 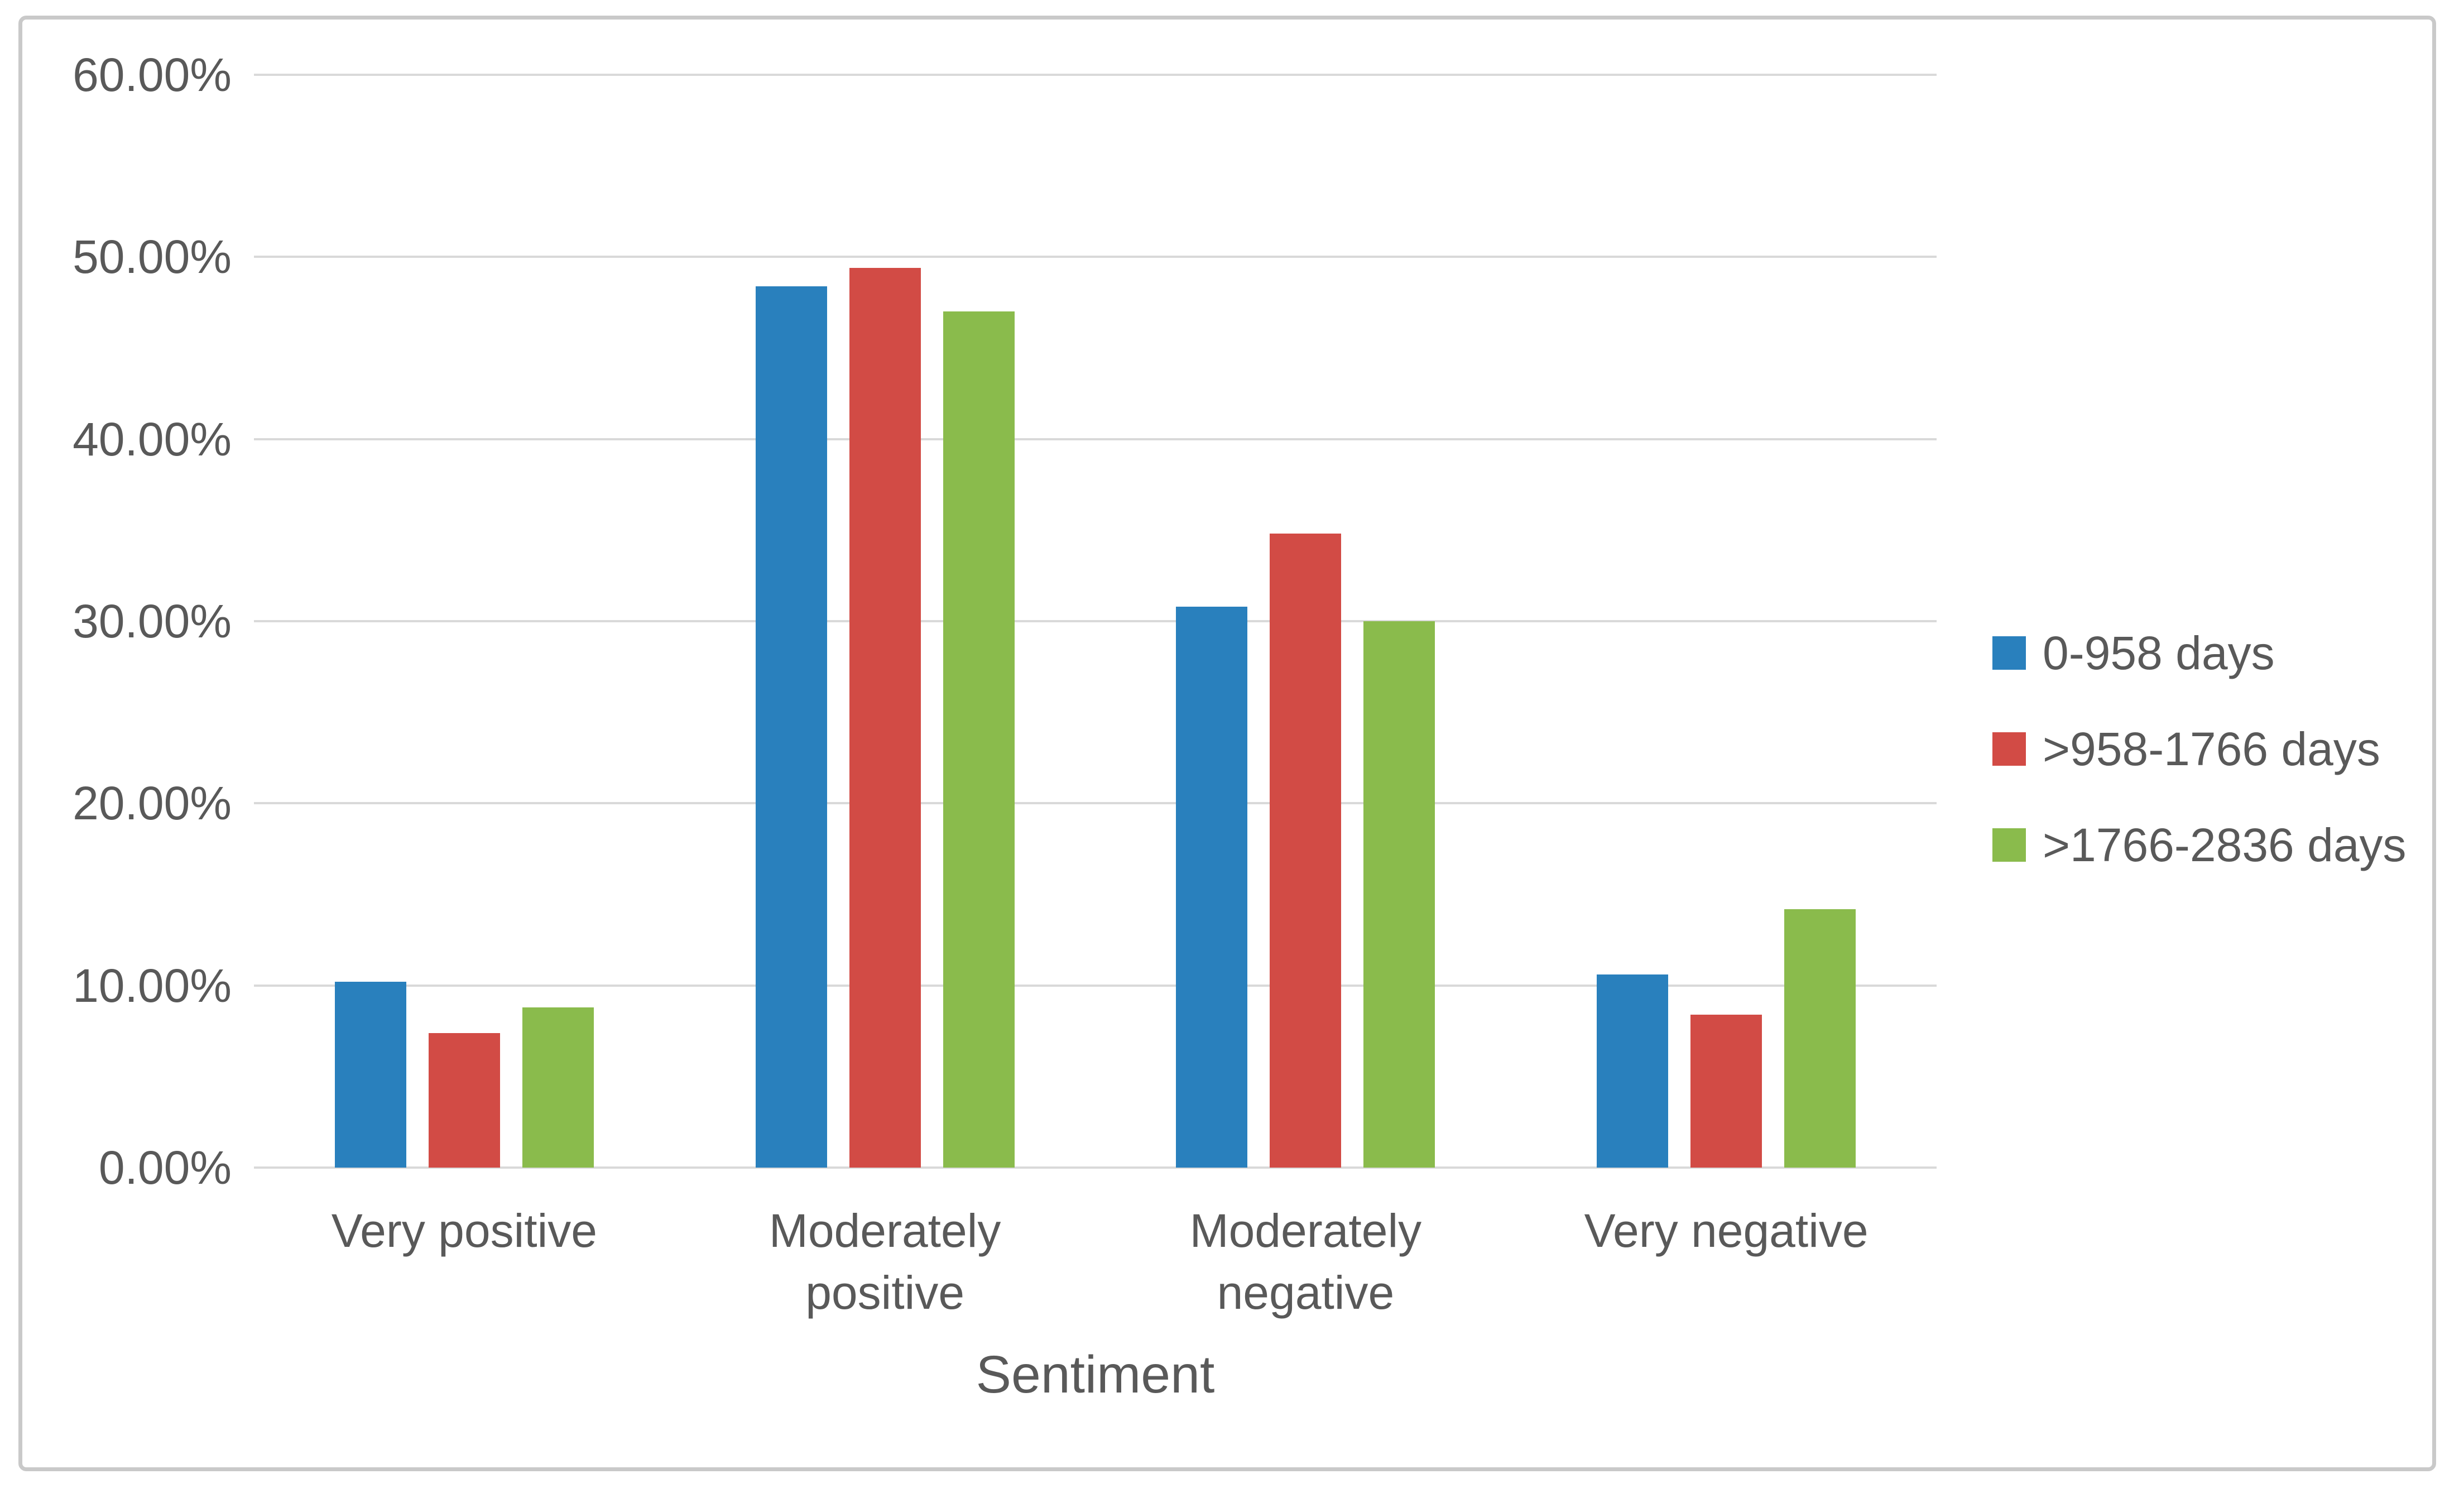 What do you see at coordinates (1305, 1261) in the screenshot?
I see `x-category-label-2: Moderately negative` at bounding box center [1305, 1261].